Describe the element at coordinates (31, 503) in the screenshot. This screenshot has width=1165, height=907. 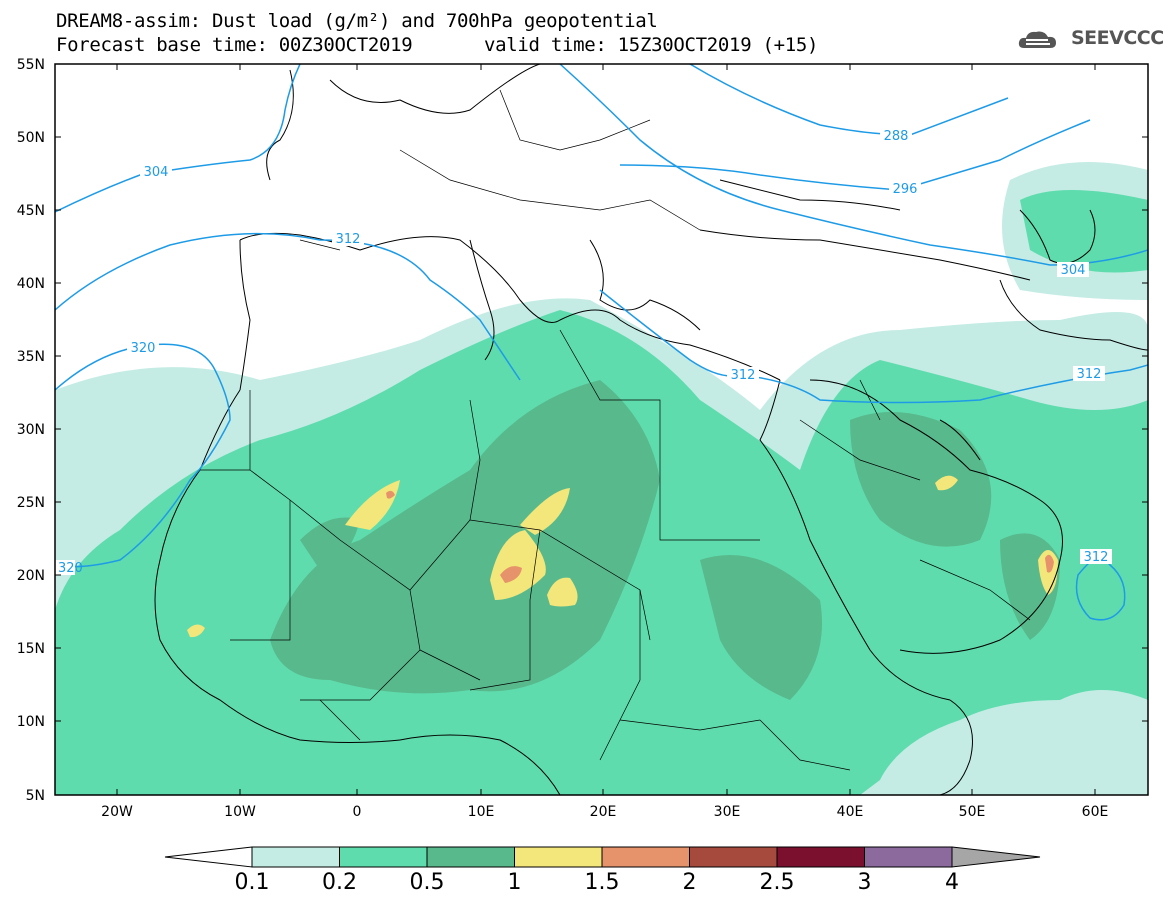
I see `lat-label: 25N` at that location.